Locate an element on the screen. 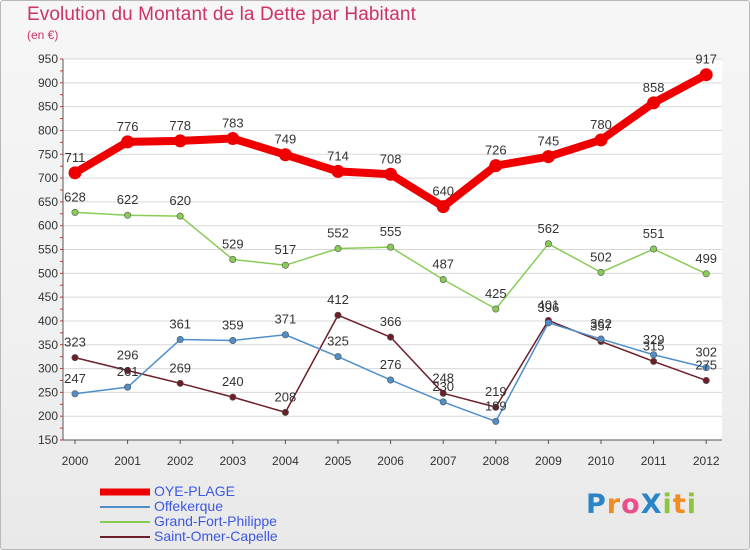 Image resolution: width=750 pixels, height=550 pixels. logo-letter: o is located at coordinates (631, 504).